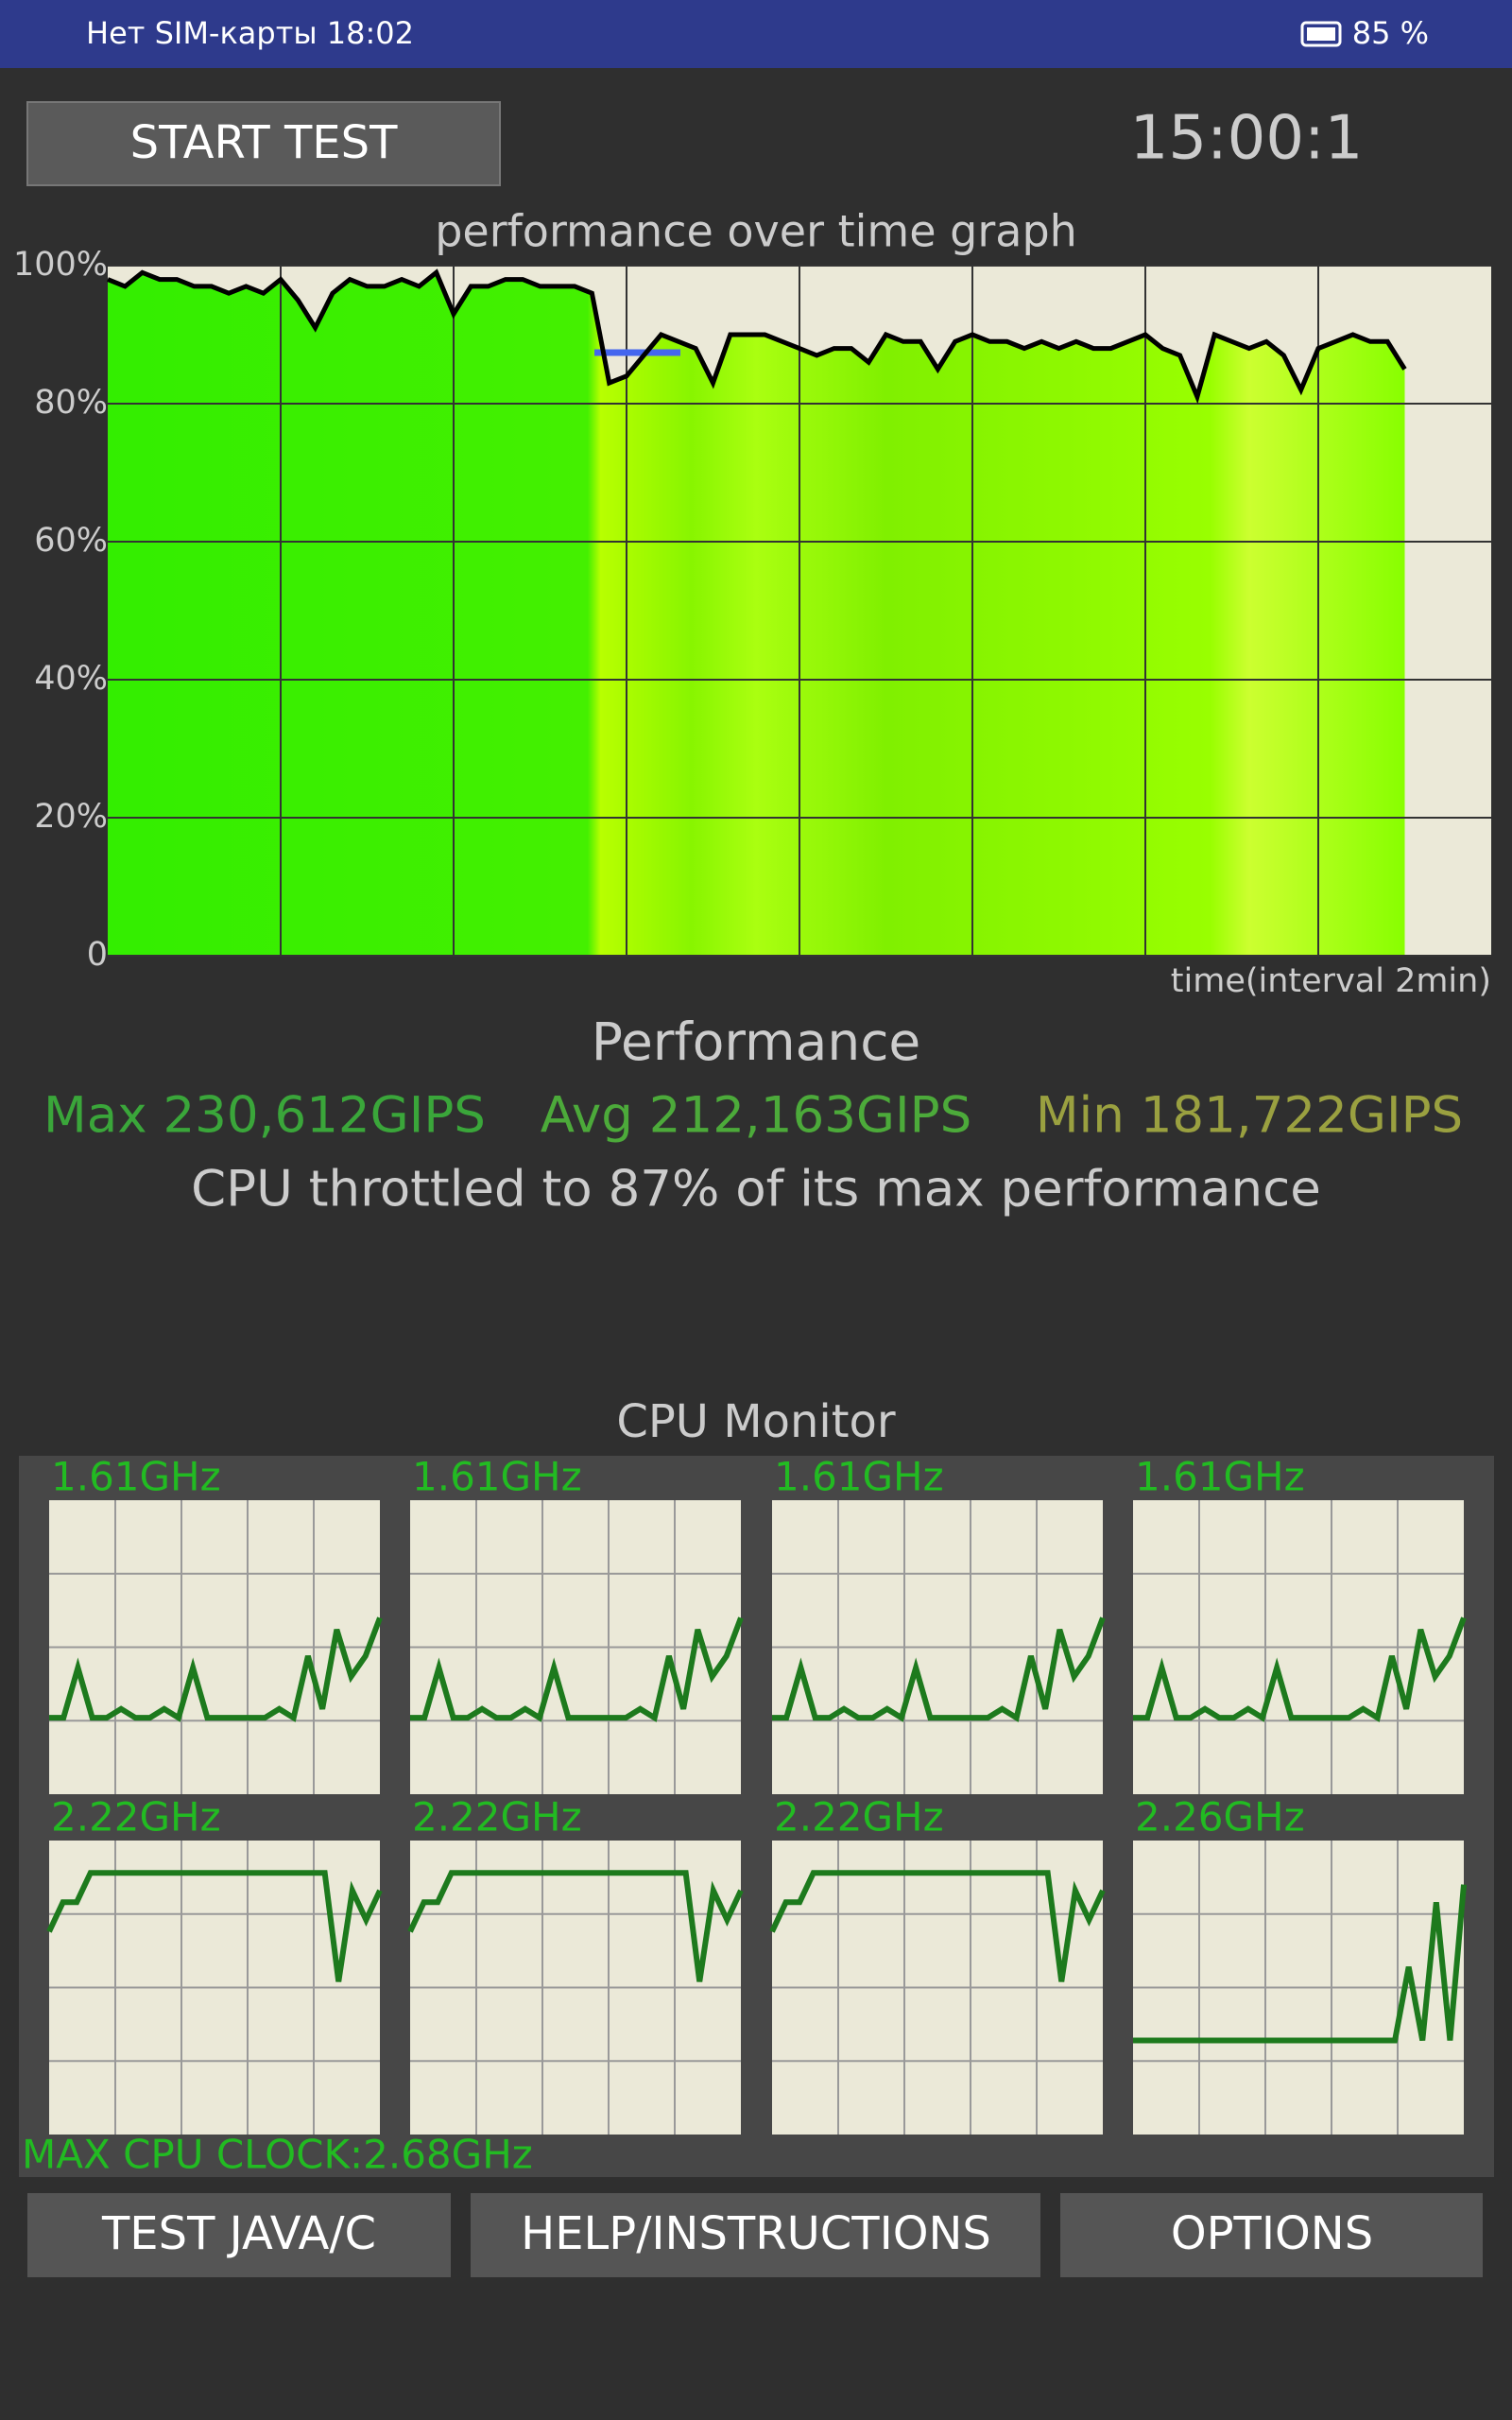  I want to click on button-label: OPTIONS, so click(1272, 2233).